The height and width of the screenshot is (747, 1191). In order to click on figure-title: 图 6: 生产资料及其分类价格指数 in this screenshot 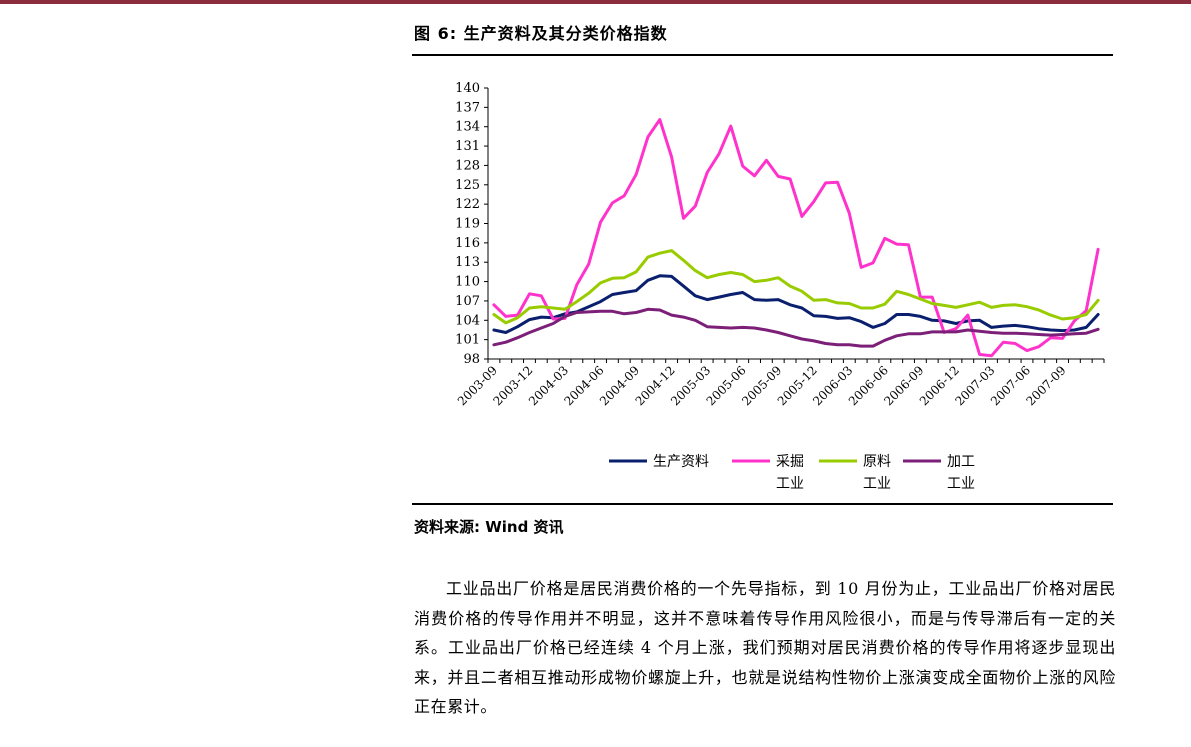, I will do `click(541, 33)`.